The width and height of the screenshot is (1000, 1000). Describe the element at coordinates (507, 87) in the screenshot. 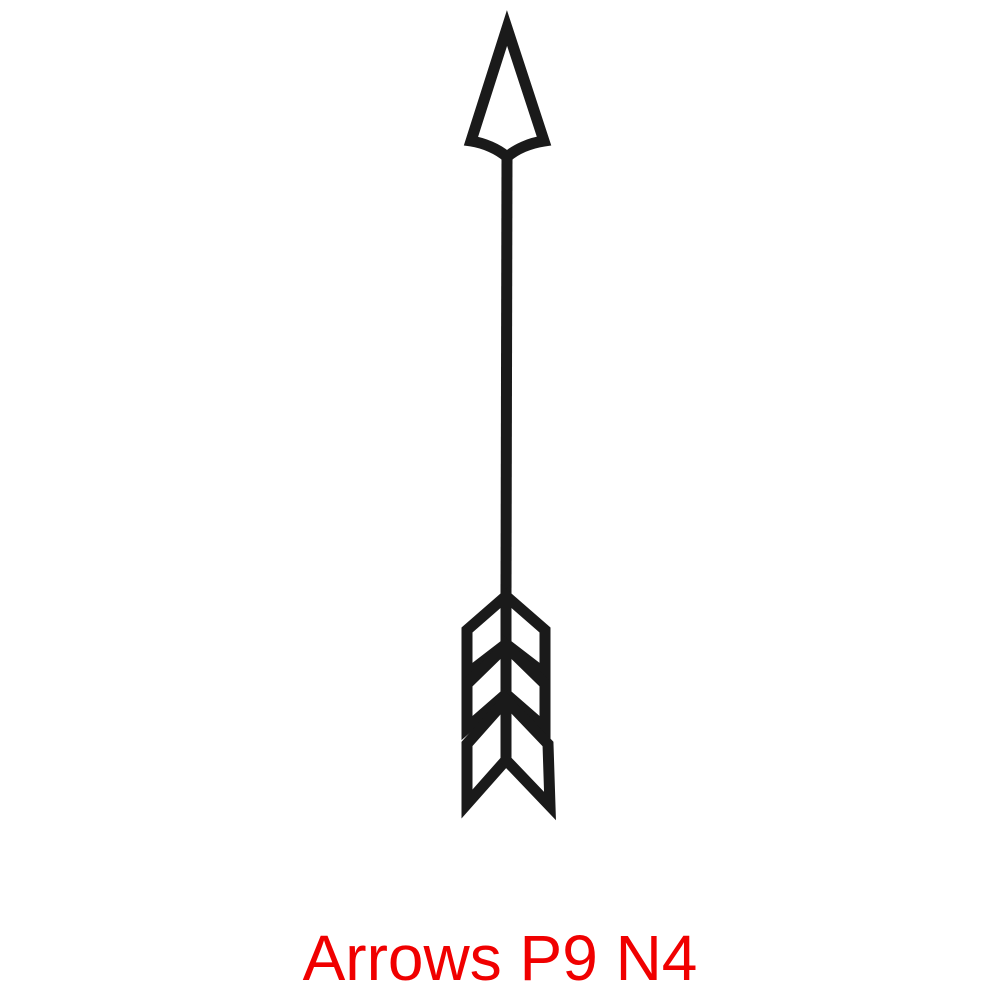

I see `arrowhead-icon` at that location.